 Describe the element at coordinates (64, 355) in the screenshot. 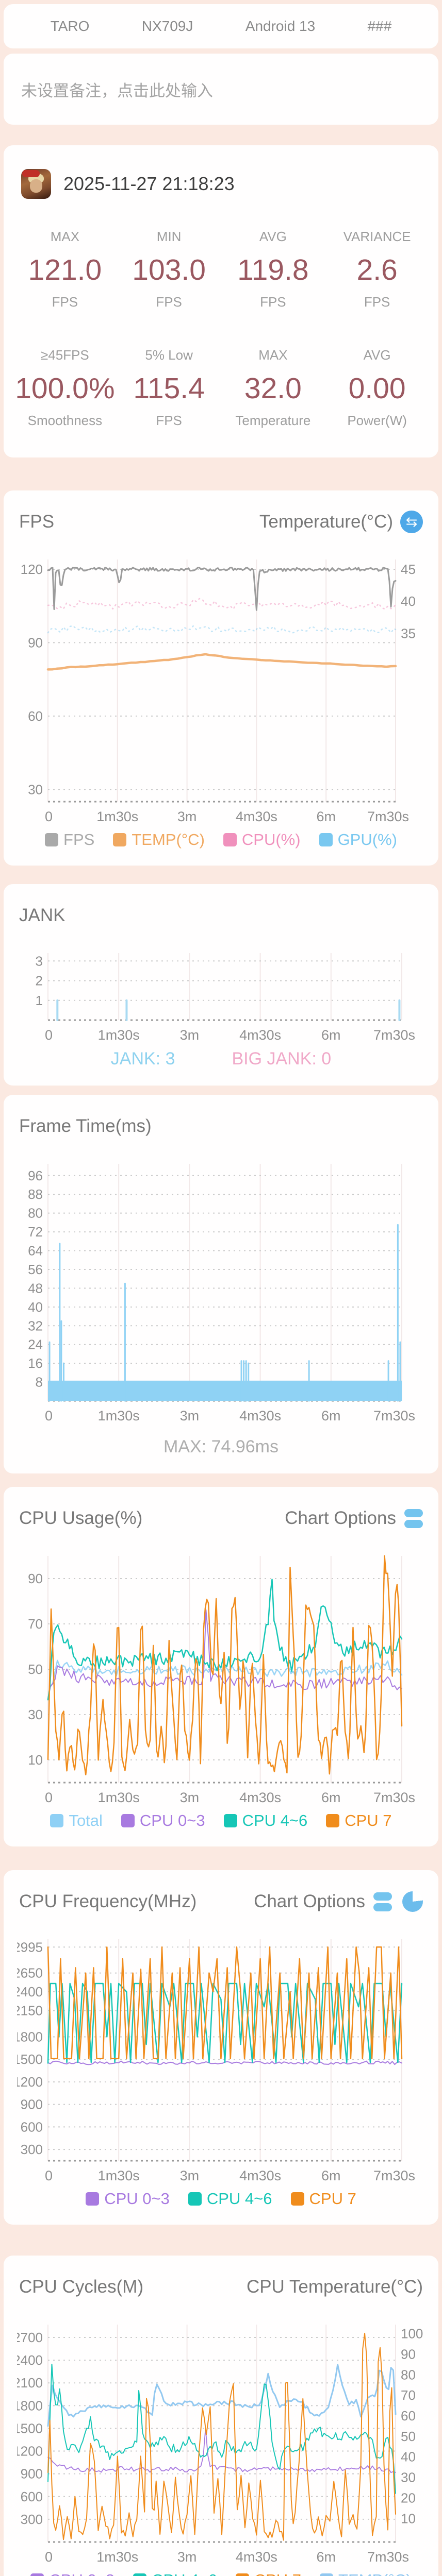

I see `stat-label: ≥45FPS` at that location.